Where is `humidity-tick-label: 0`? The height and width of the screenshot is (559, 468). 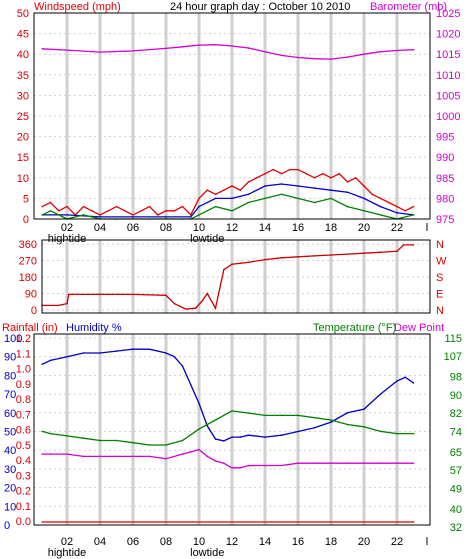 humidity-tick-label: 0 is located at coordinates (7, 526).